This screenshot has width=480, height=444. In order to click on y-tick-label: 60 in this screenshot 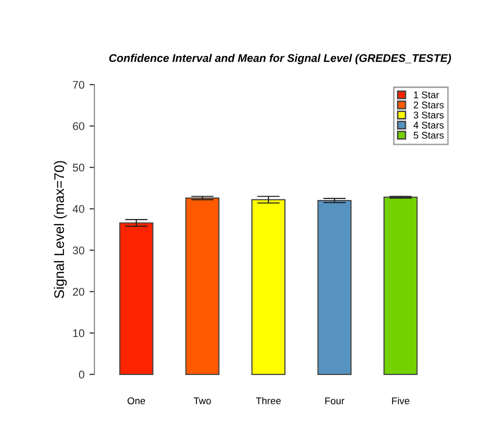, I will do `click(78, 126)`.